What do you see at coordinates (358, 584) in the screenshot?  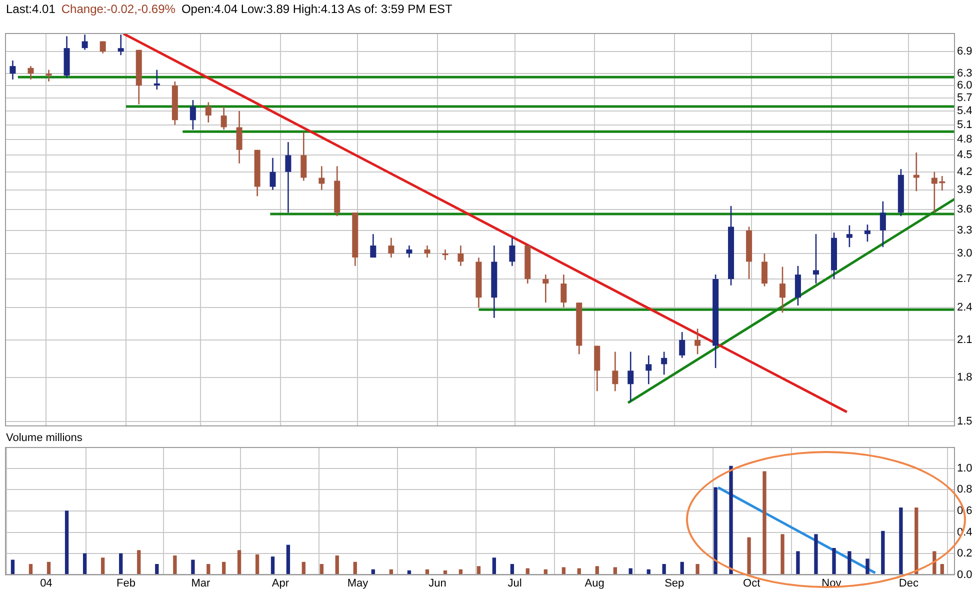 I see `x-tick-label: May` at bounding box center [358, 584].